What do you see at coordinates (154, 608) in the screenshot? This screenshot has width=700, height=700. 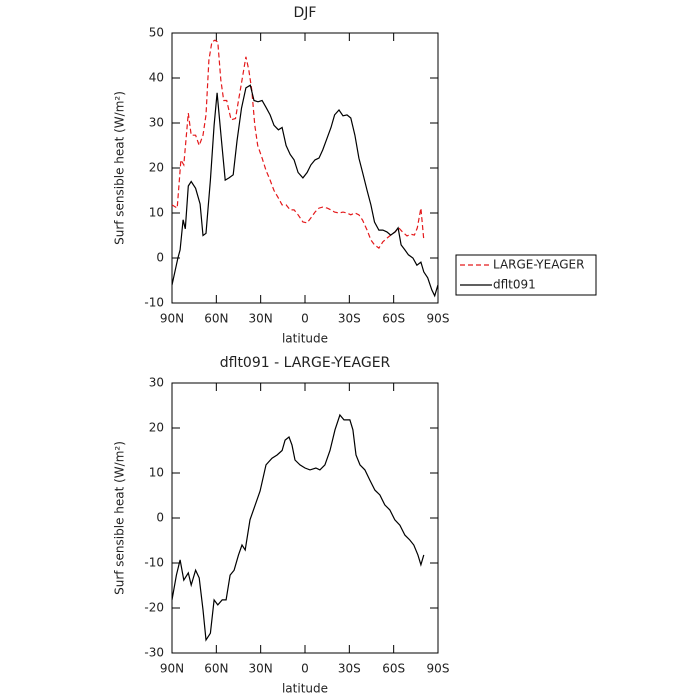 I see `y-tick-label: -20` at bounding box center [154, 608].